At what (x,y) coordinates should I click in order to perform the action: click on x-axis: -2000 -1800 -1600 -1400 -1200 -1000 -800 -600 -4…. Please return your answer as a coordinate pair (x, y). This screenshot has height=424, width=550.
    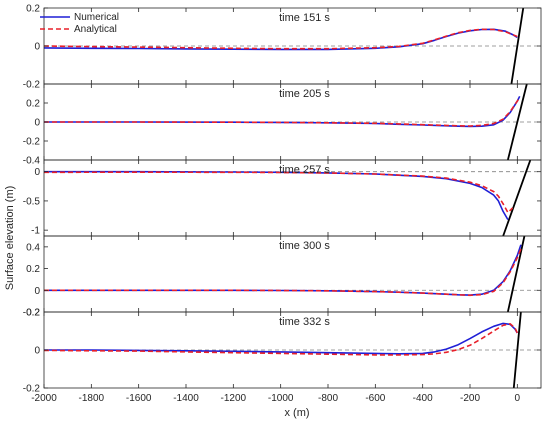
    Looking at the image, I should click on (275, 398).